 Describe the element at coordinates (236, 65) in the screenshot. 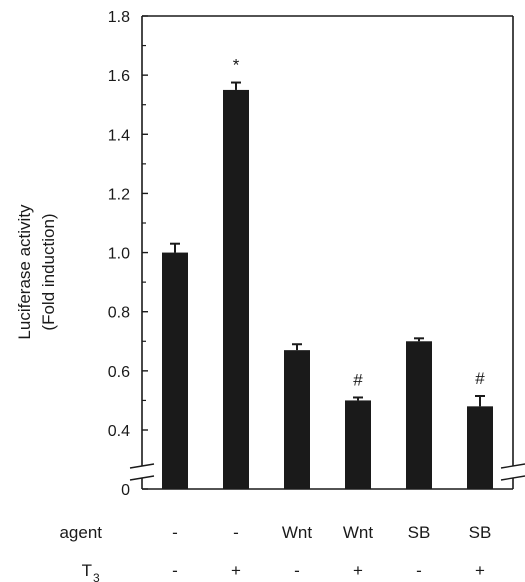

I see `significance-marker: *` at that location.